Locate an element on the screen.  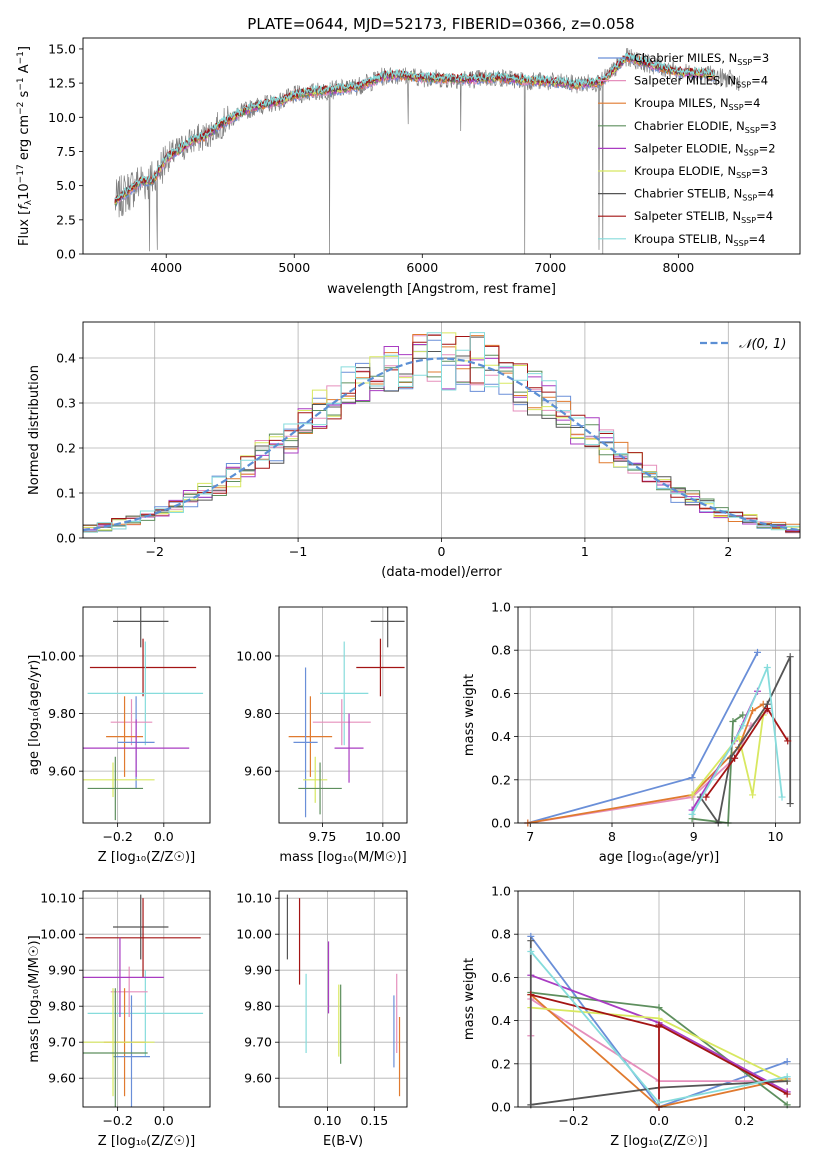
x-tick-label: −0.2 is located at coordinates (573, 1120).